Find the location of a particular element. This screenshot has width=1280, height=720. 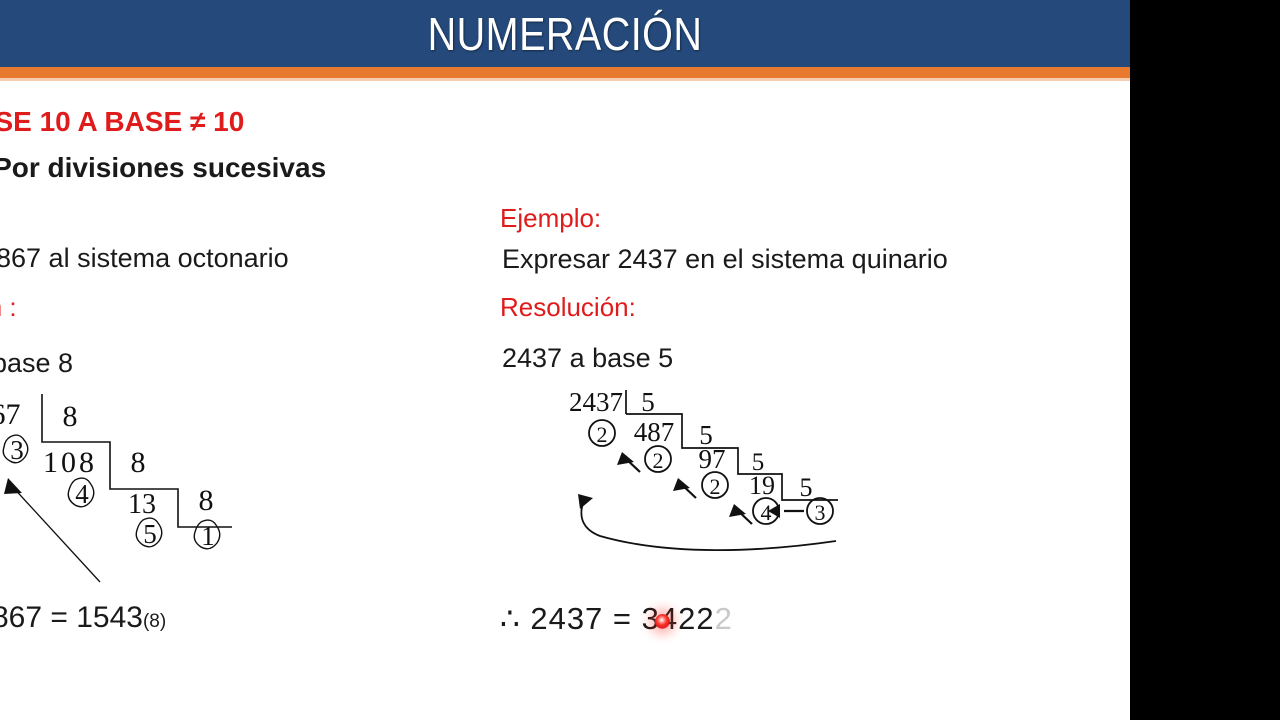

remainder-4-circled: 4 is located at coordinates (81, 493).